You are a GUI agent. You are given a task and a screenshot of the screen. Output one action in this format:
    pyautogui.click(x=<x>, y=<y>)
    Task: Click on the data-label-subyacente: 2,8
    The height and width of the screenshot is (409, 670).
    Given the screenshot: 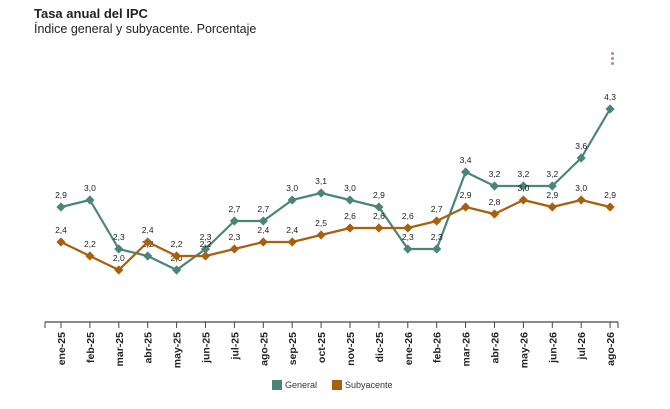 What is the action you would take?
    pyautogui.click(x=495, y=202)
    